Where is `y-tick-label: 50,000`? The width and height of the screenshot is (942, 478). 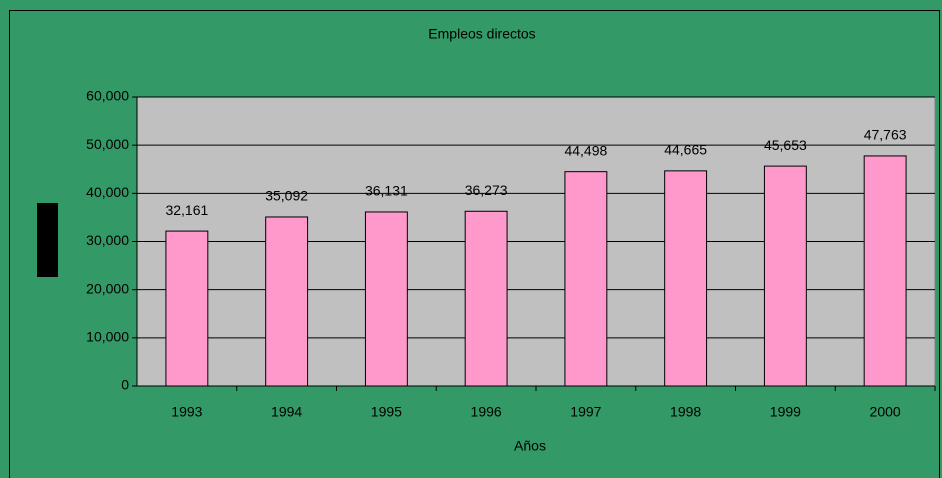 y-tick-label: 50,000 is located at coordinates (107, 144).